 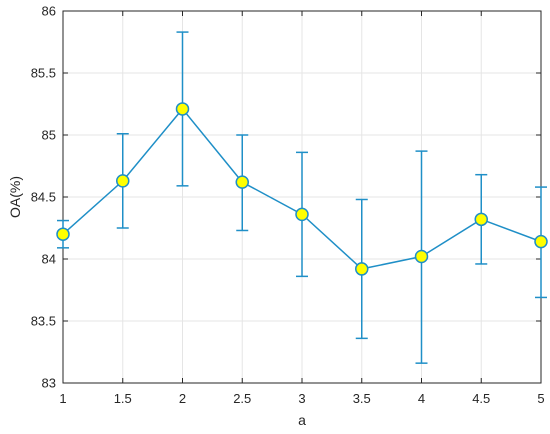 I want to click on x-tick-label: 3, so click(x=301, y=398).